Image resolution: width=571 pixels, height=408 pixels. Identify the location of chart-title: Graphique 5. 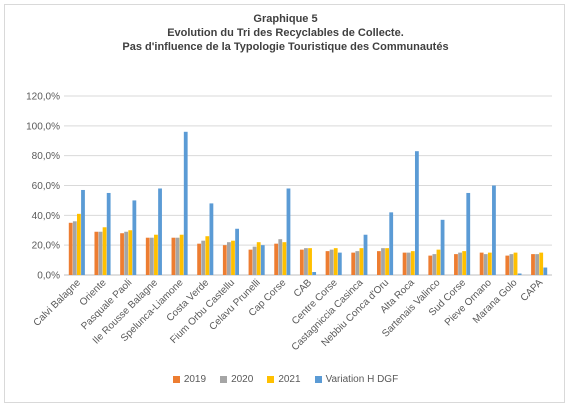
(285, 19).